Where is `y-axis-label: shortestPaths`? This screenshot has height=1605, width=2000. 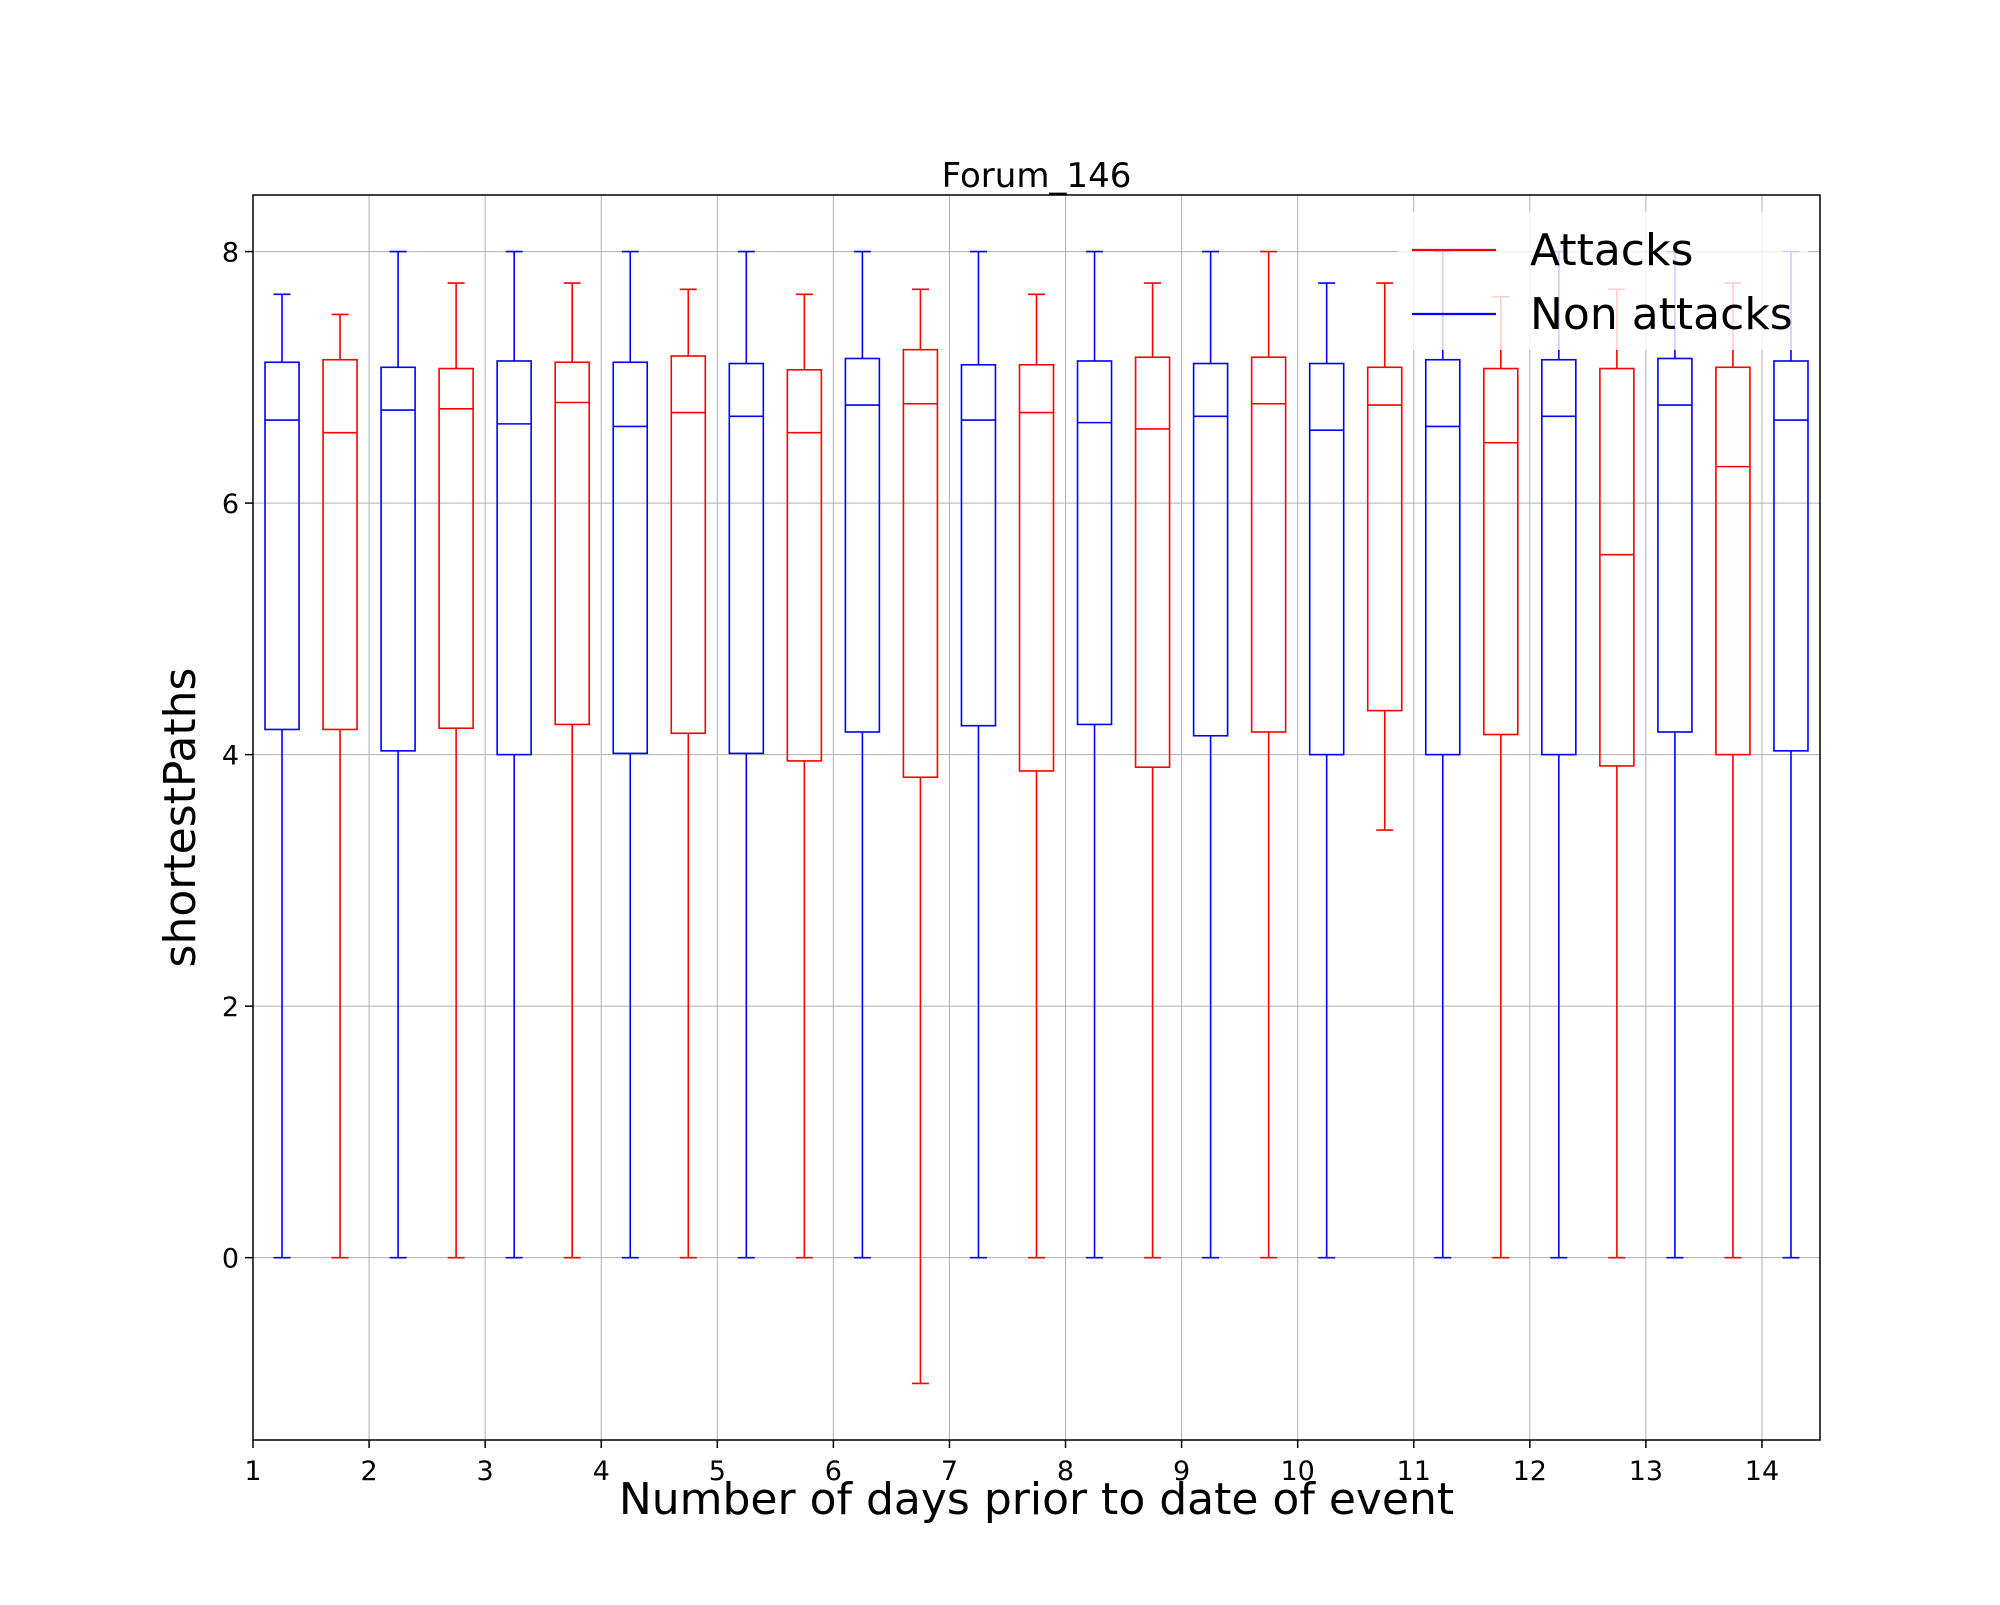
y-axis-label: shortestPaths is located at coordinates (180, 818).